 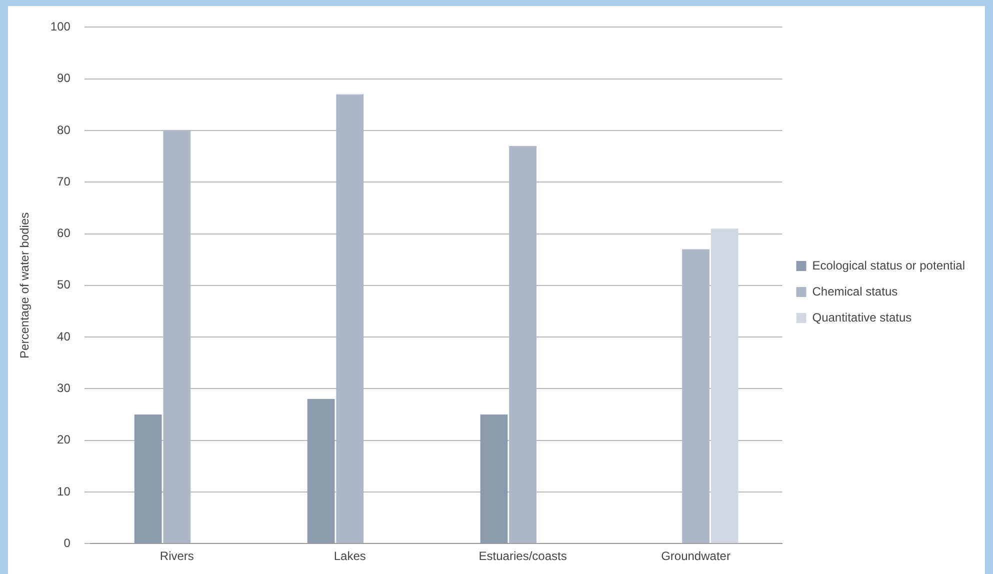 I want to click on y-tick-label: 50, so click(x=64, y=285).